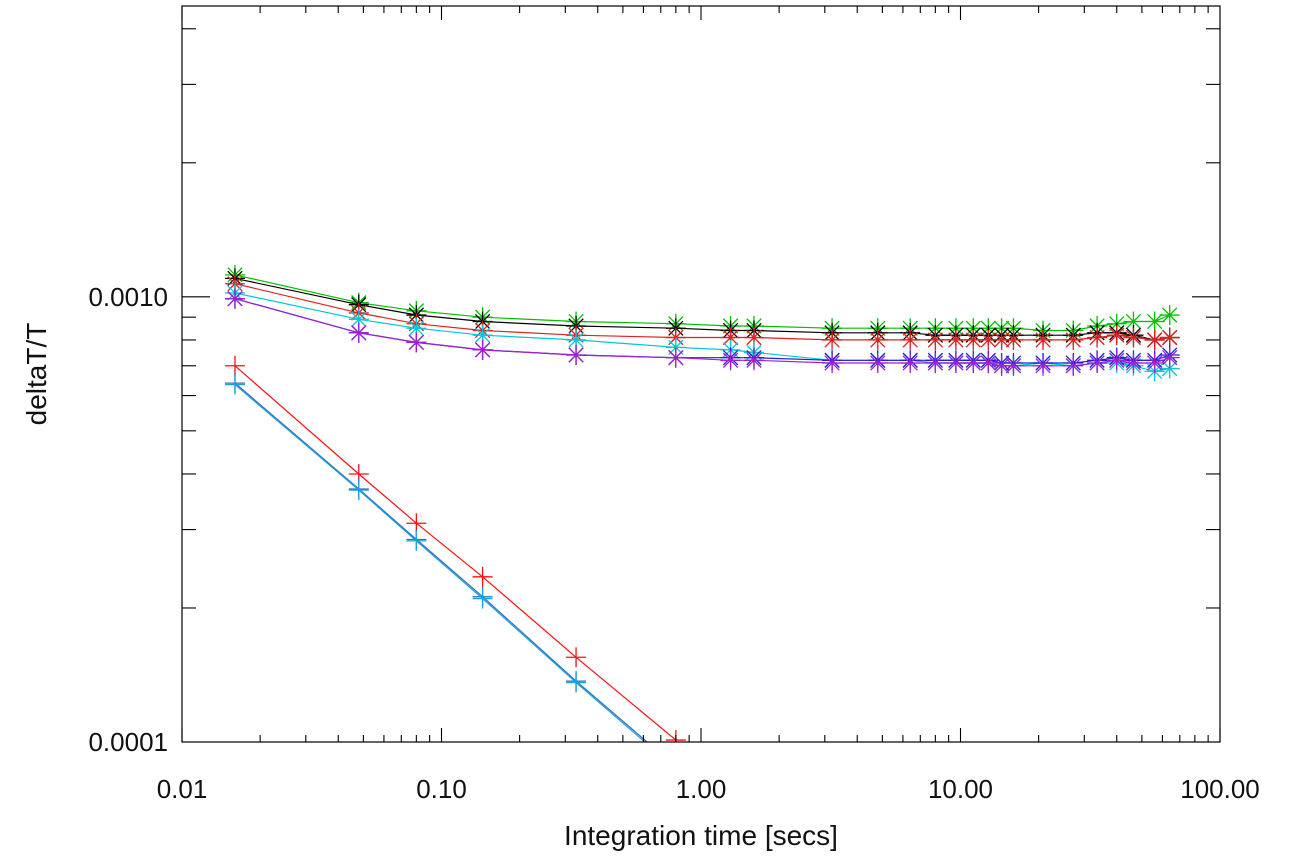  I want to click on y-tick-label: 0.0001, so click(128, 742).